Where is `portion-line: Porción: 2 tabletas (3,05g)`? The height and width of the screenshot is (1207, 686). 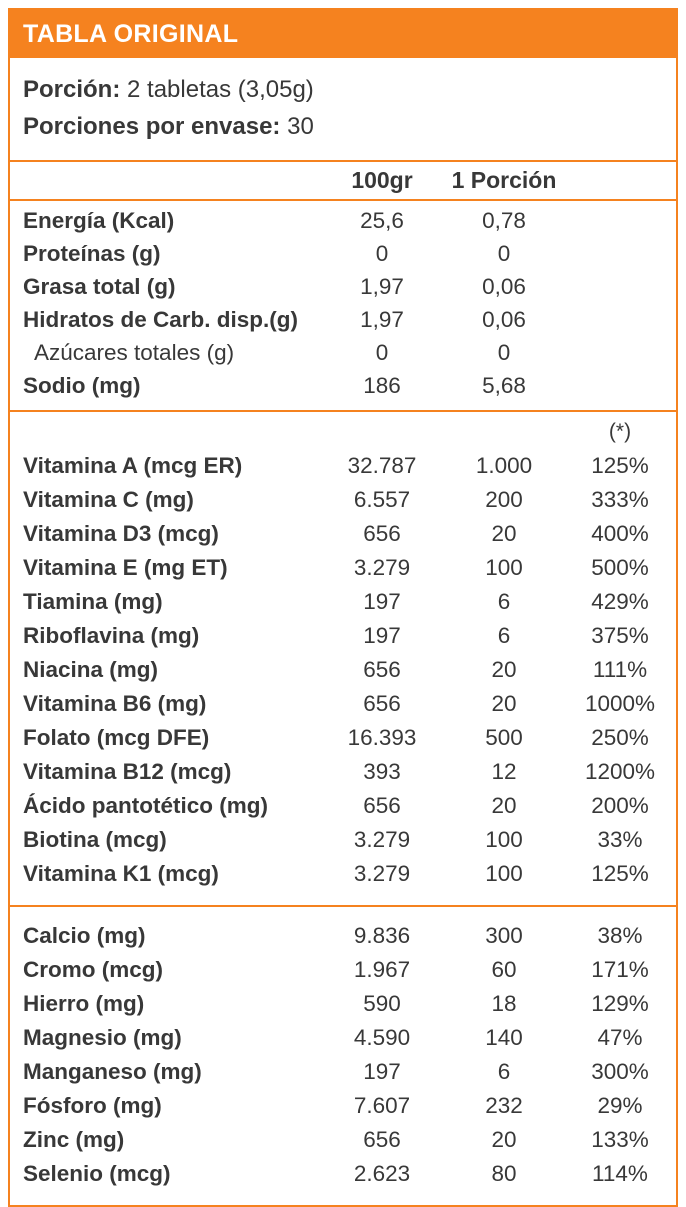 portion-line: Porción: 2 tabletas (3,05g) is located at coordinates (343, 89).